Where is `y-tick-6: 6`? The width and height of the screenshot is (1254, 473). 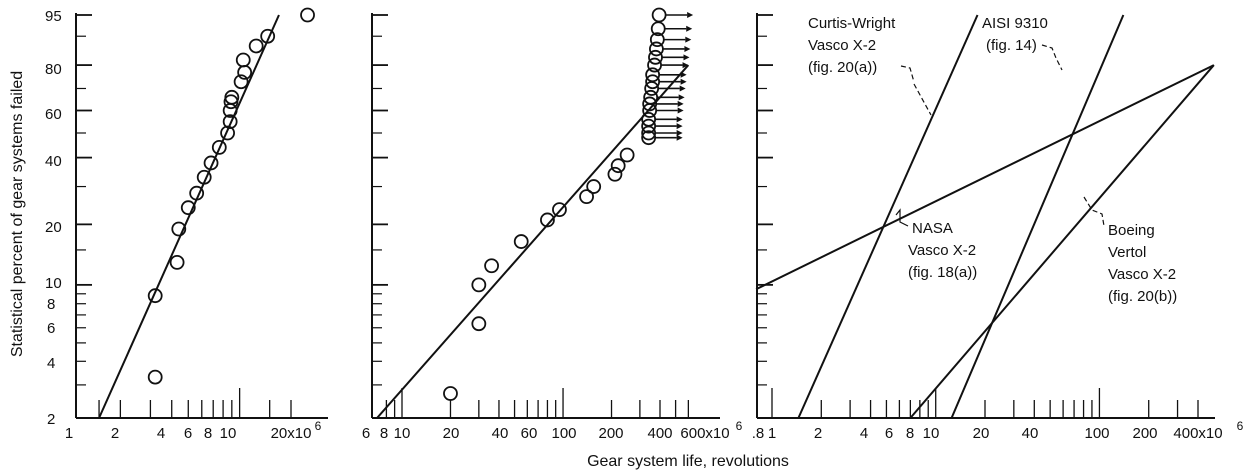
y-tick-6: 6 is located at coordinates (51, 328).